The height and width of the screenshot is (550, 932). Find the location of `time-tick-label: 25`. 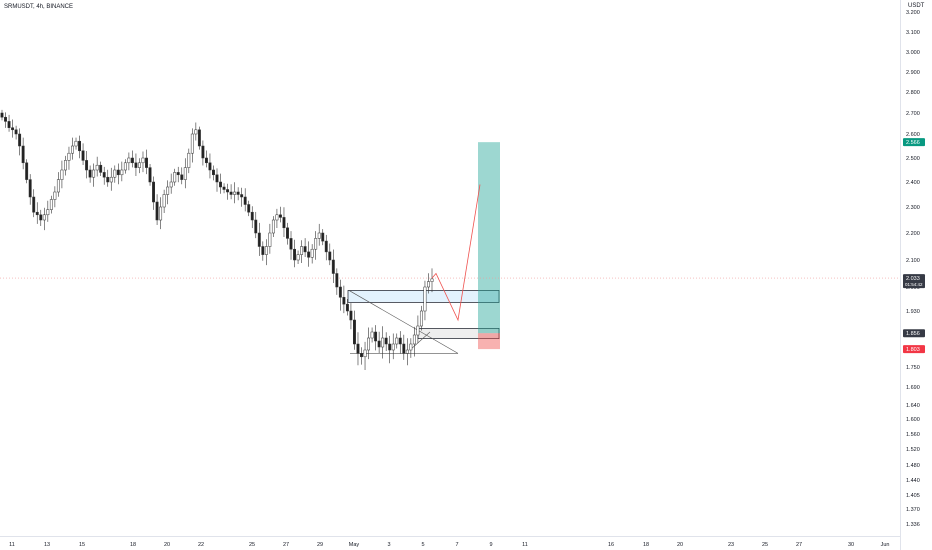

time-tick-label: 25 is located at coordinates (252, 545).